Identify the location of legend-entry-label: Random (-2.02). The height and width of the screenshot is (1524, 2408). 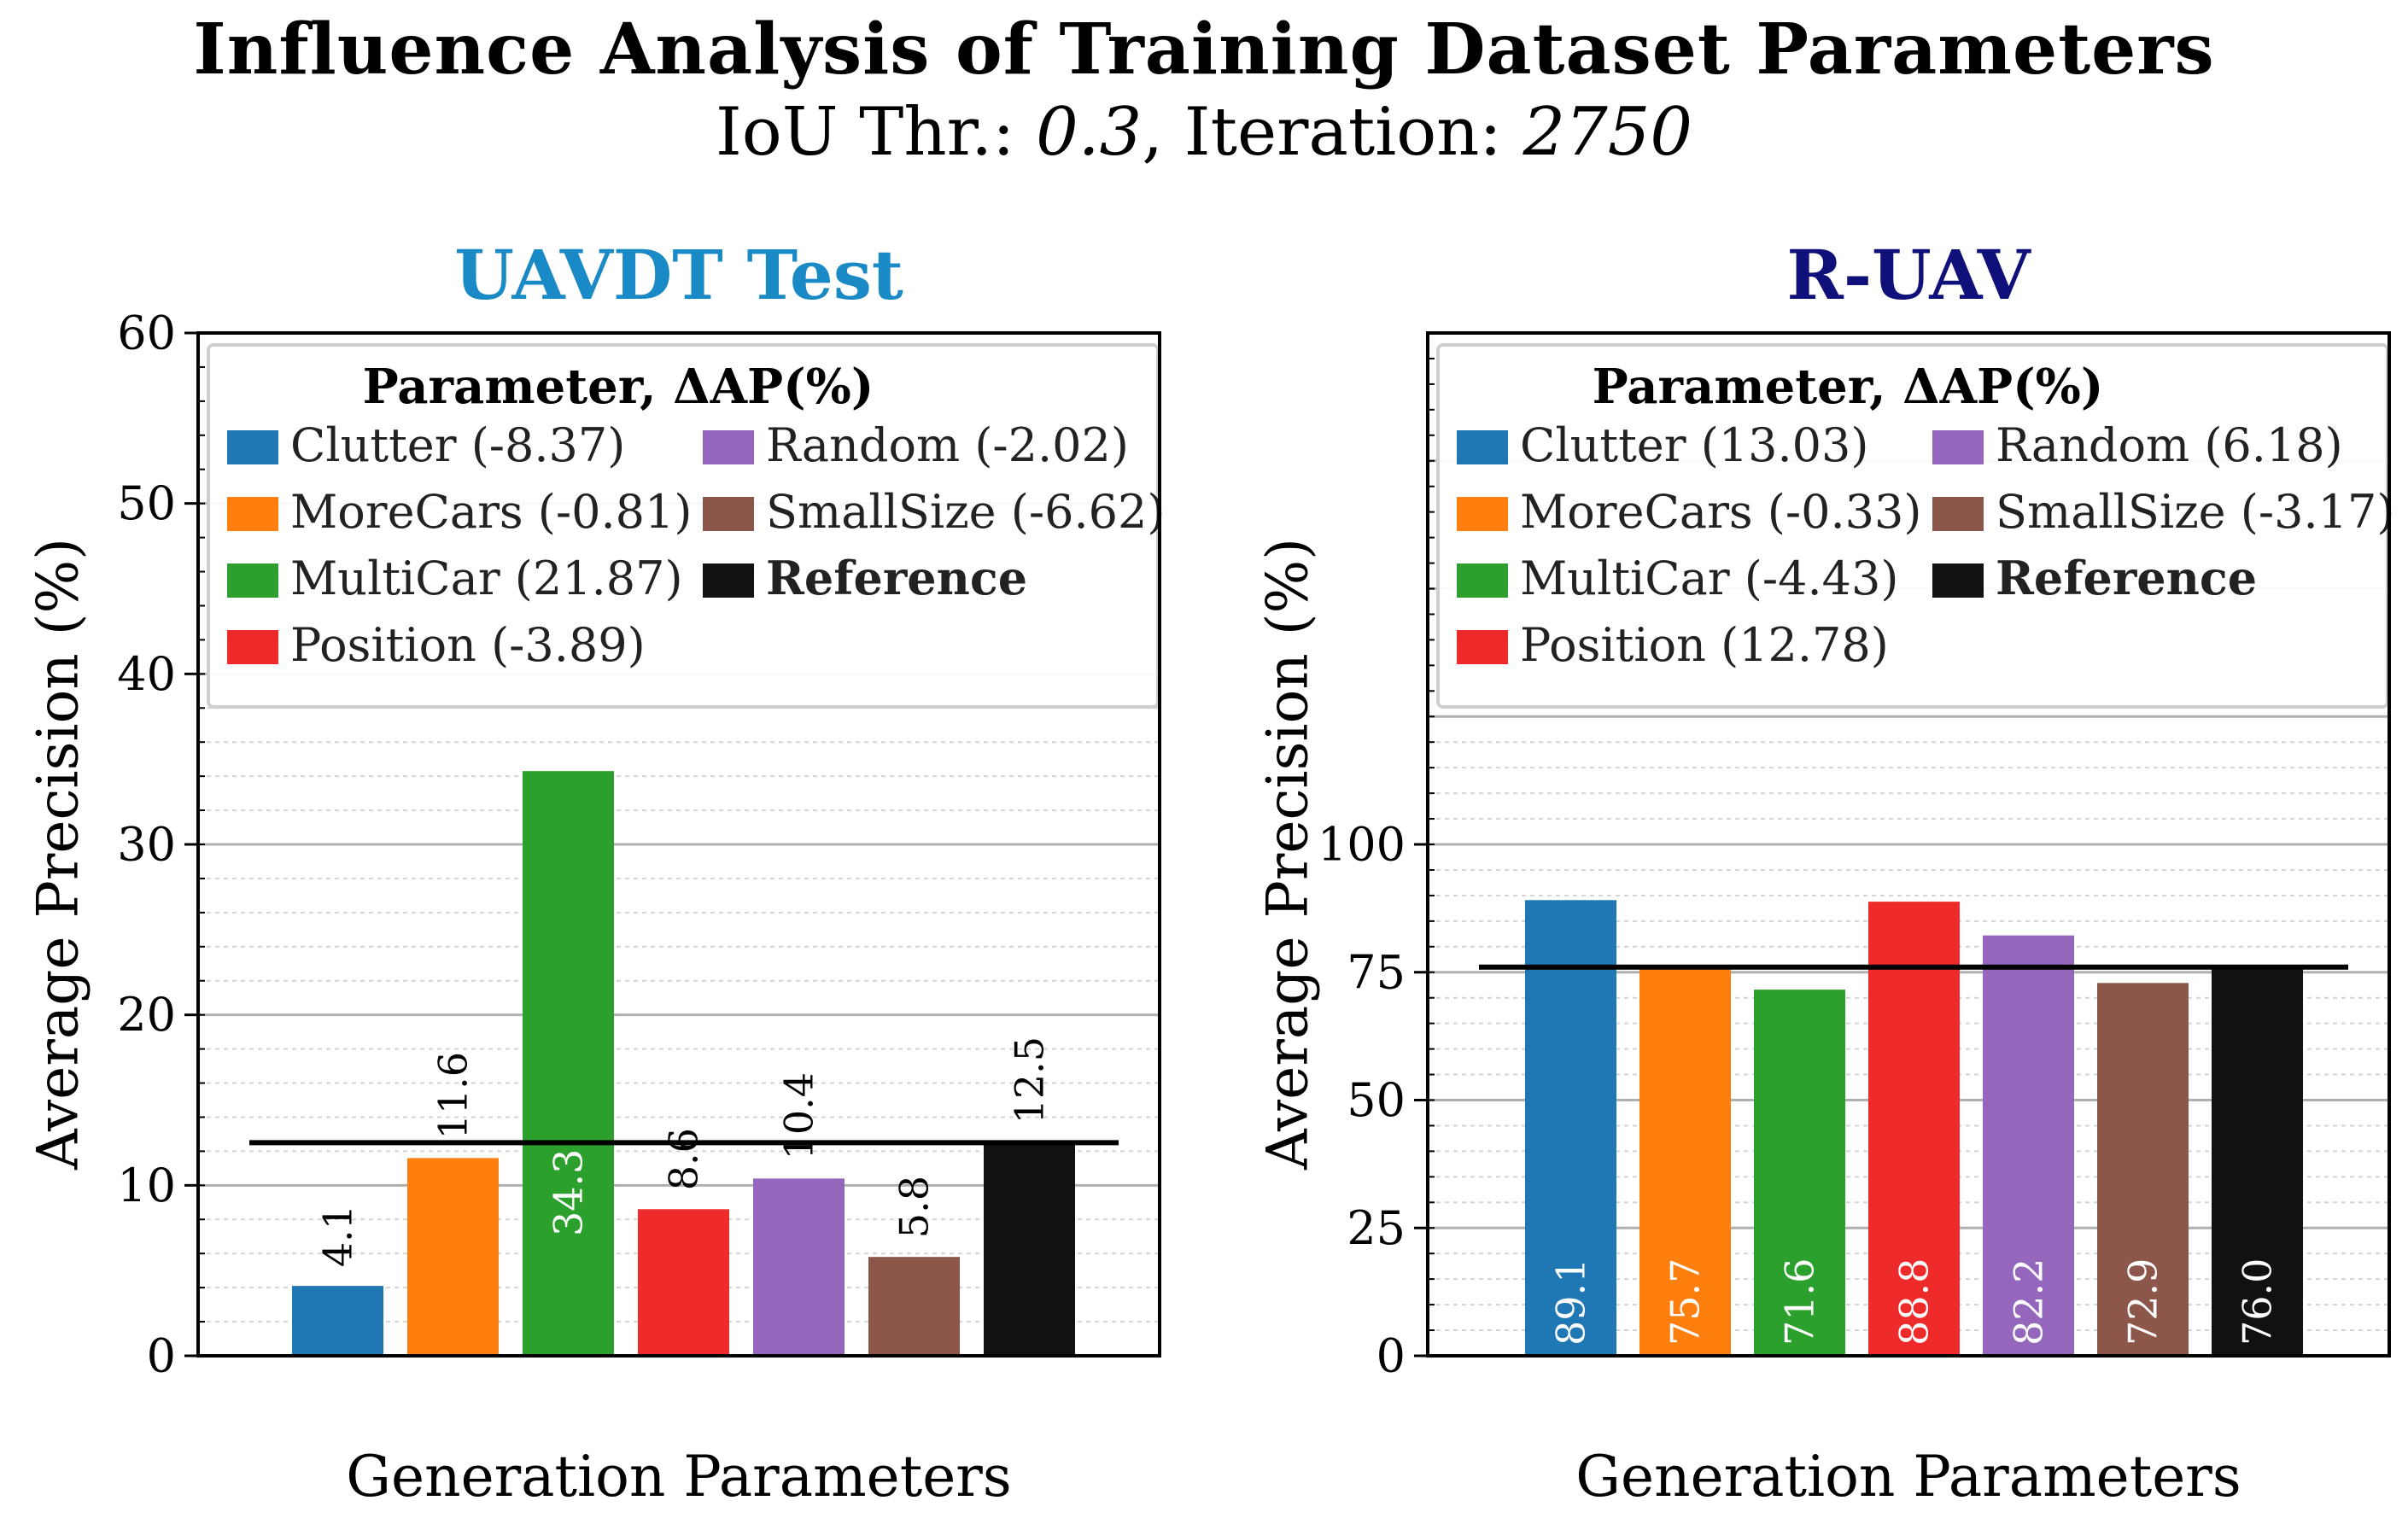
(947, 445).